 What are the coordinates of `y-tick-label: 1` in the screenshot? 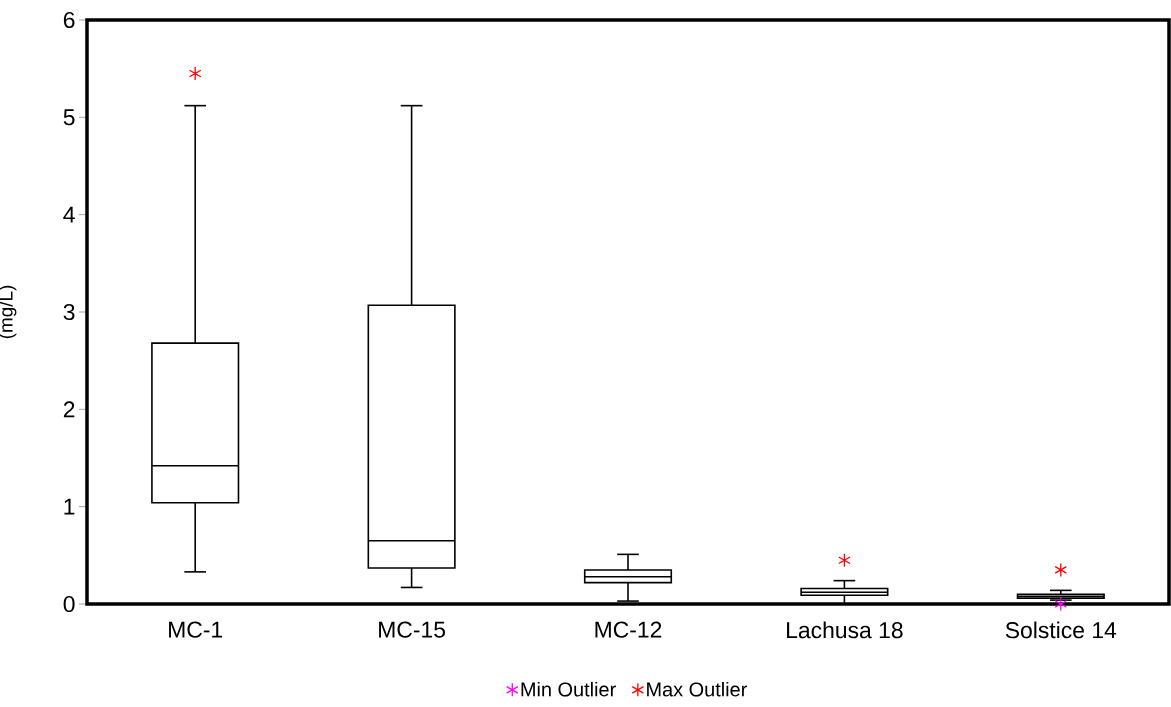 It's located at (69, 506).